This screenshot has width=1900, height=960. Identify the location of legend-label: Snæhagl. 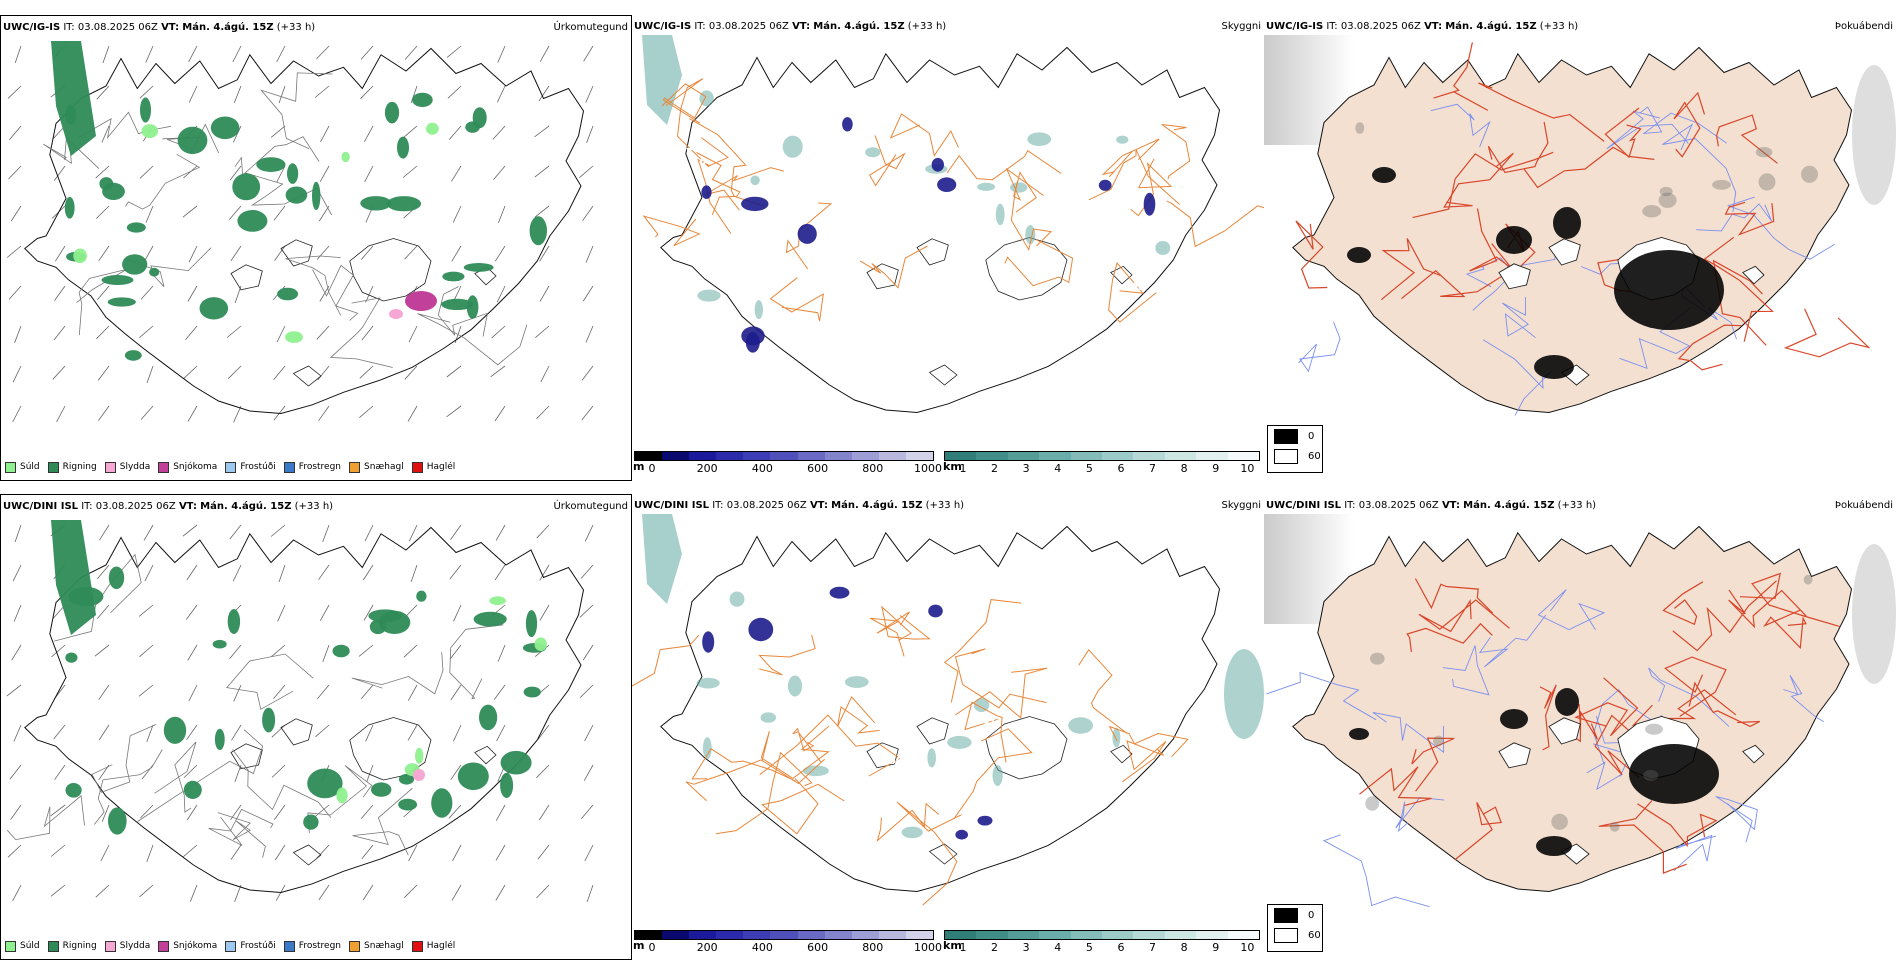
(384, 946).